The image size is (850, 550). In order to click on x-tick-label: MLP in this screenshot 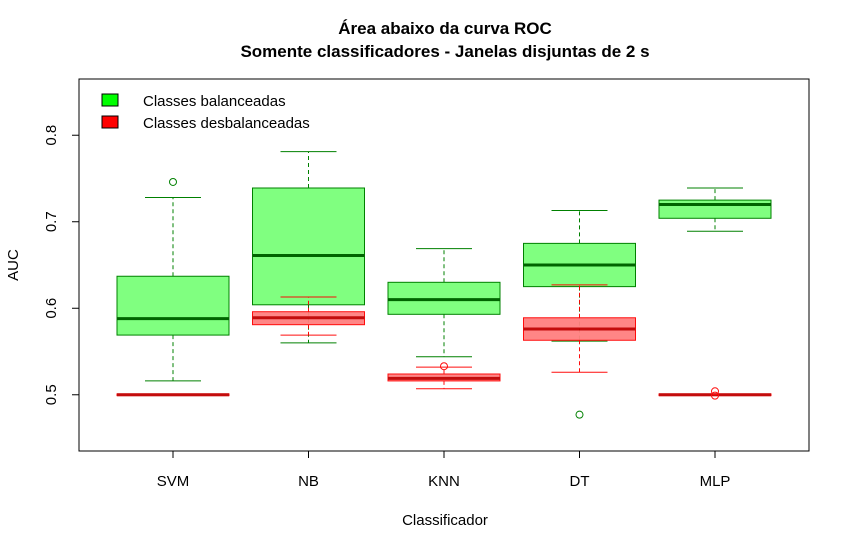, I will do `click(715, 481)`.